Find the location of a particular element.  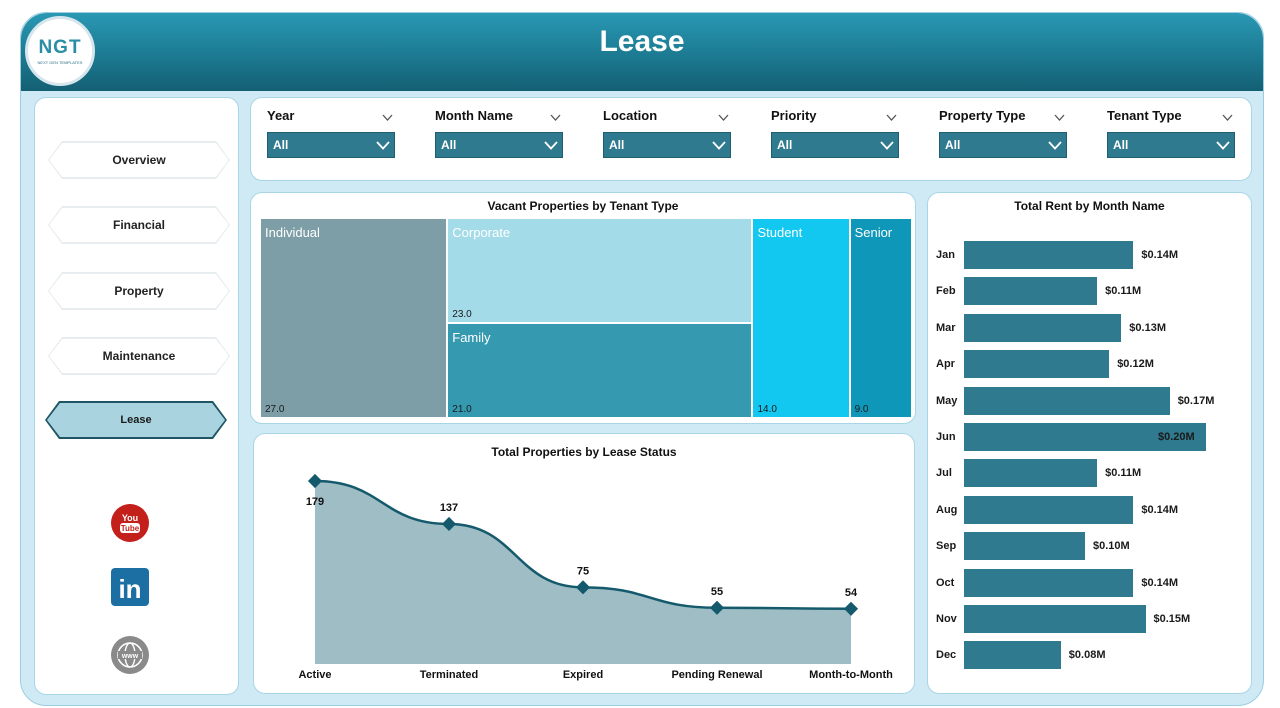

header-bar: Lease is located at coordinates (642, 52).